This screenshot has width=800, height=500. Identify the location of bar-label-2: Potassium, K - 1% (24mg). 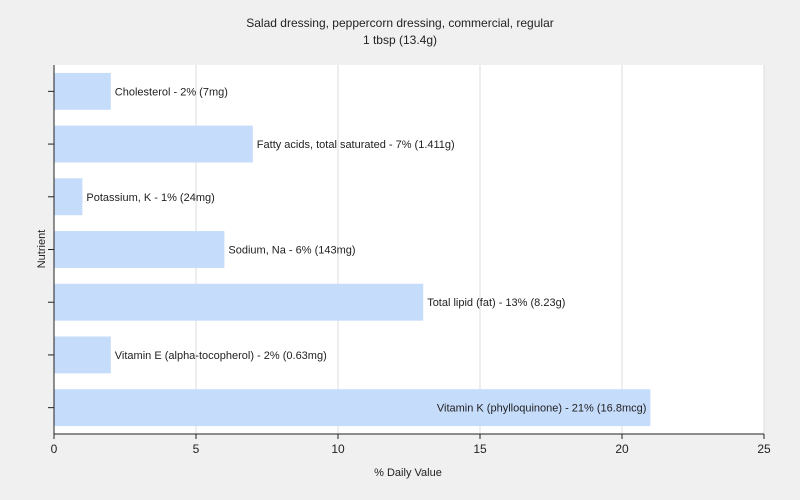
(150, 198).